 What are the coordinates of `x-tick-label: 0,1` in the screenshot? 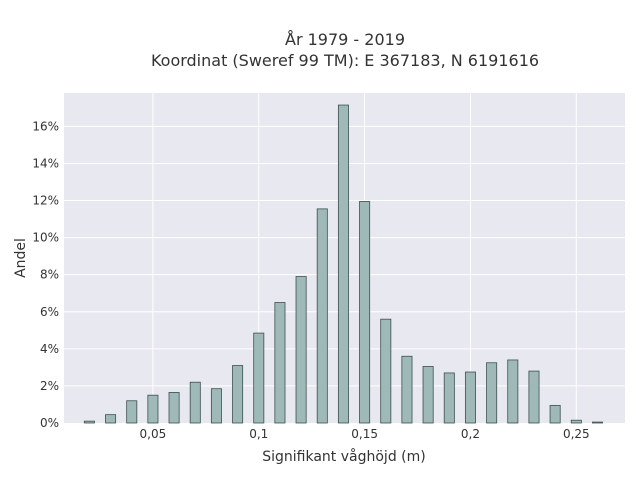 It's located at (258, 434).